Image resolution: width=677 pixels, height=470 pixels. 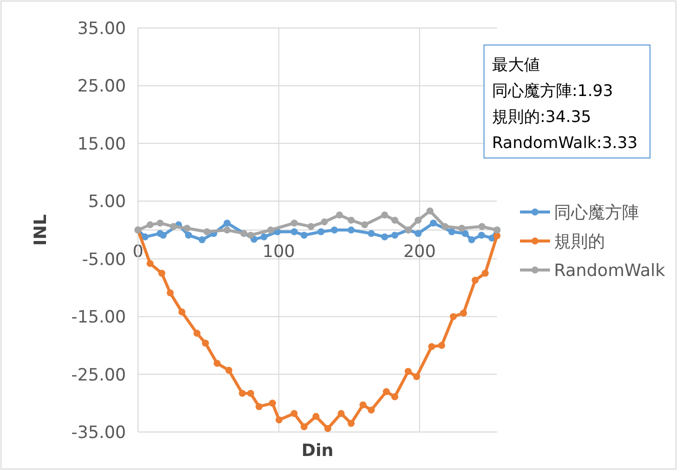 I want to click on annotation: RandomWalk:3.33, so click(x=565, y=142).